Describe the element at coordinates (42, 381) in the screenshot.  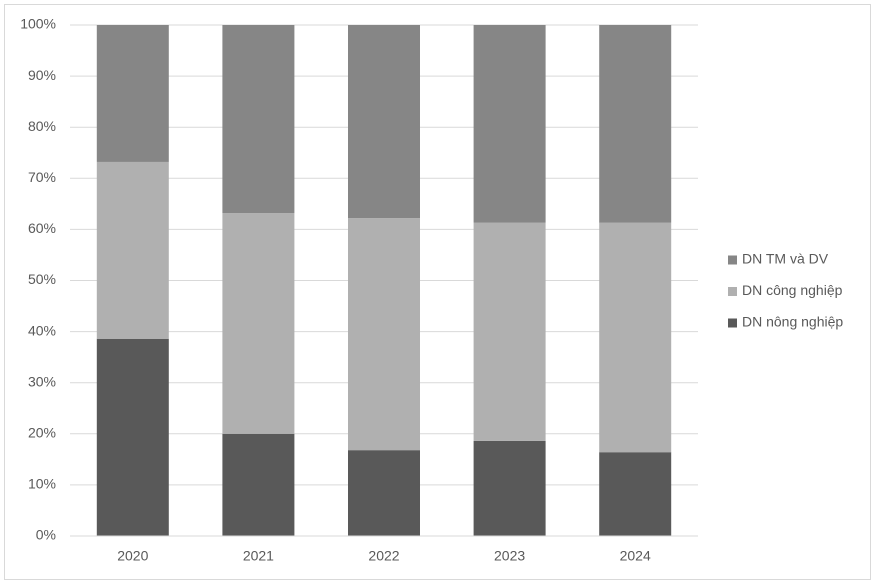
I see `y-tick-label: 30%` at that location.